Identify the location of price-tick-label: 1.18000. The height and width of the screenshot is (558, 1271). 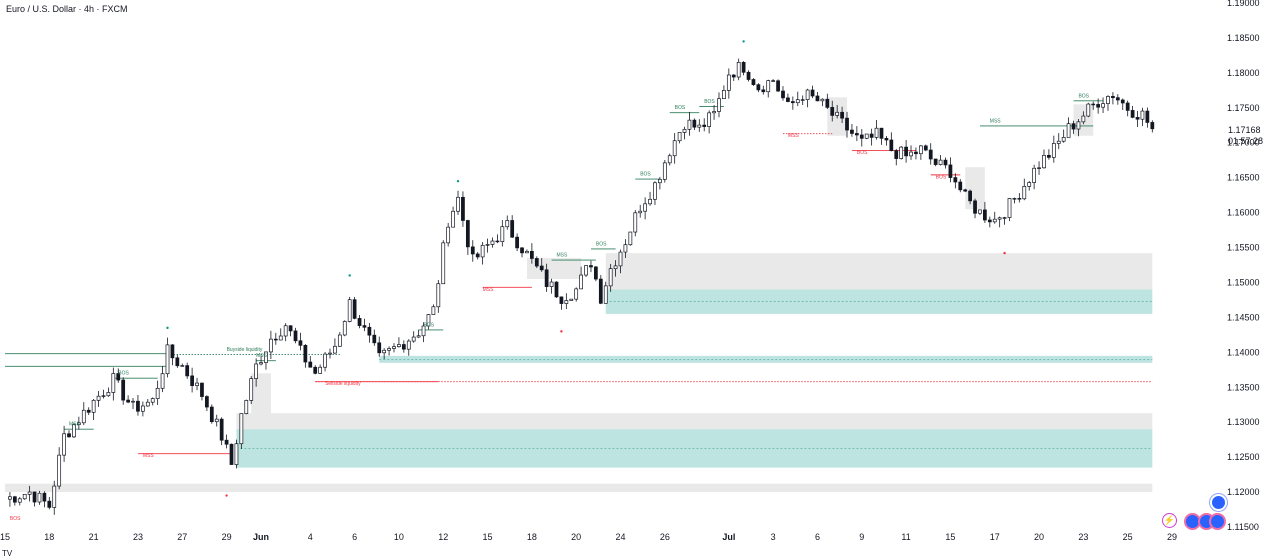
(1243, 73).